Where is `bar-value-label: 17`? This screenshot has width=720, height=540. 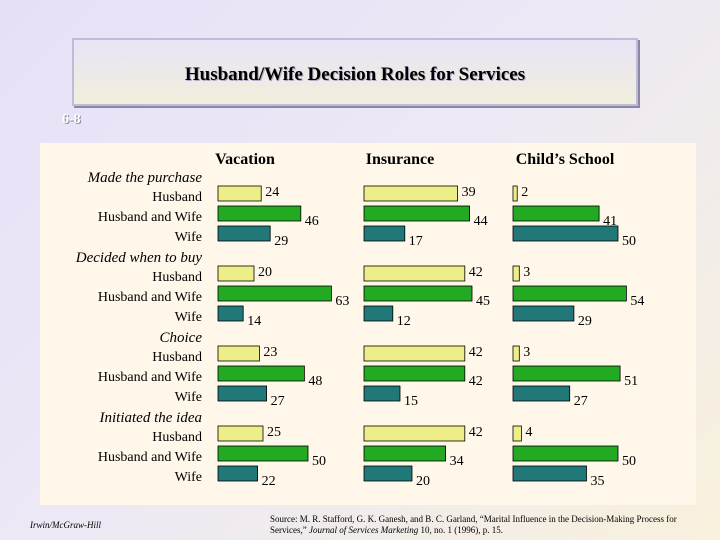 bar-value-label: 17 is located at coordinates (416, 241).